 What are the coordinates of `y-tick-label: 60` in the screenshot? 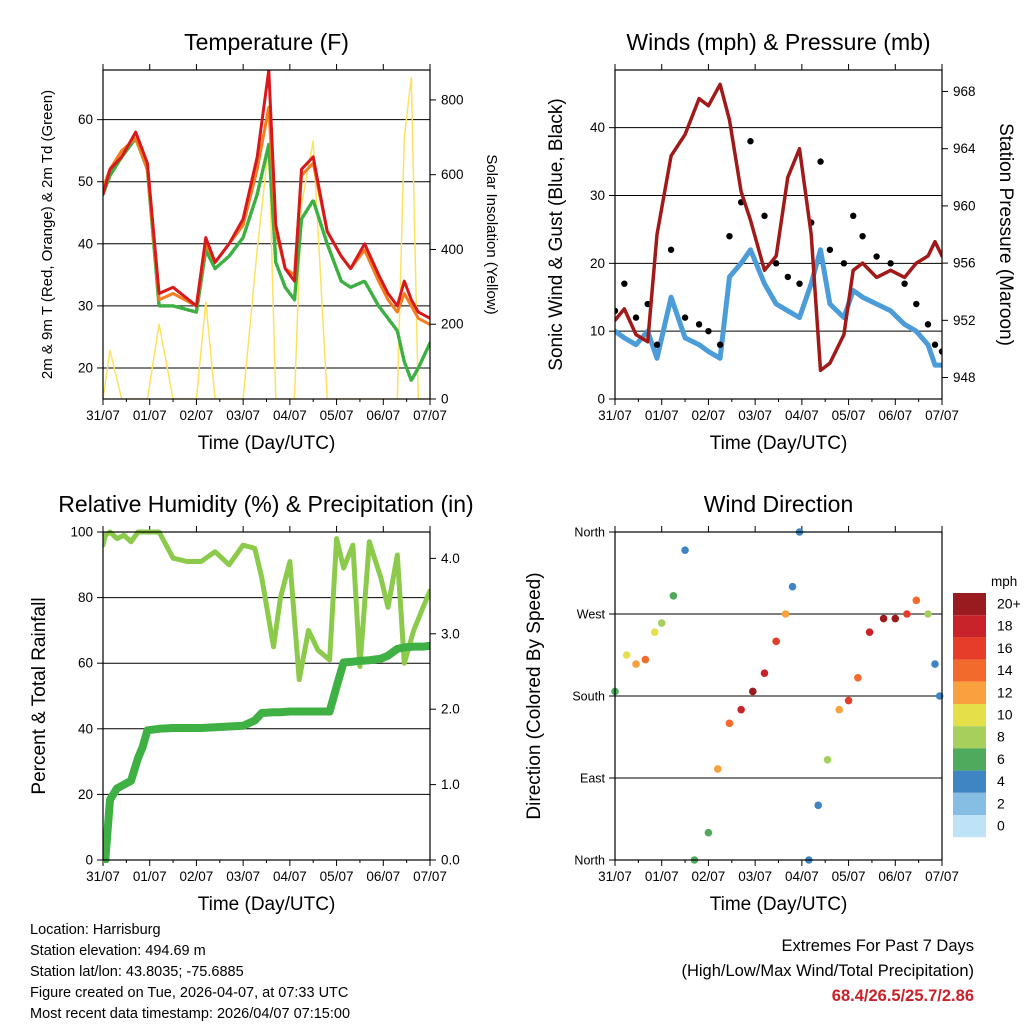 It's located at (85, 663).